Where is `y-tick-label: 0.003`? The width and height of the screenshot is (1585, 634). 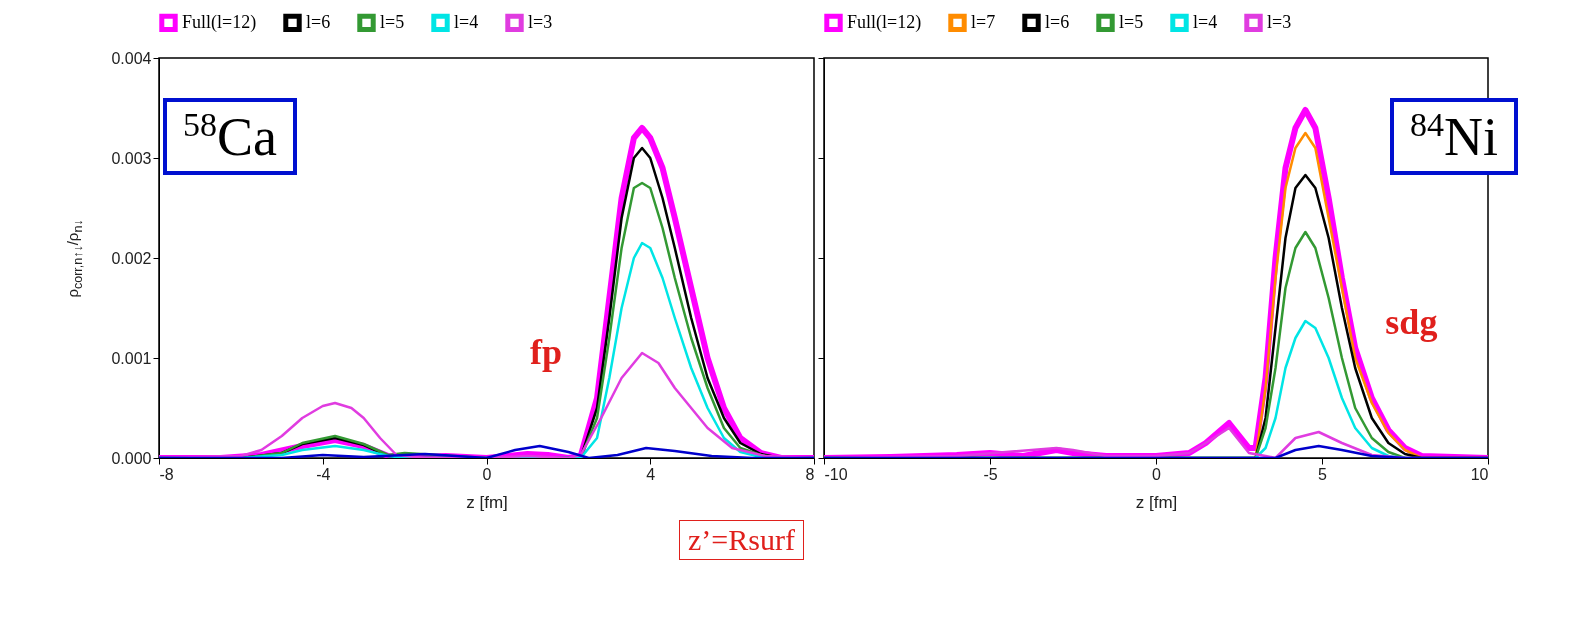 y-tick-label: 0.003 is located at coordinates (131, 158).